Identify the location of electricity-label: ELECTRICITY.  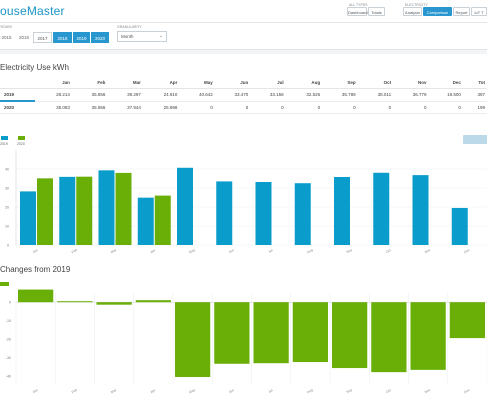
(416, 5).